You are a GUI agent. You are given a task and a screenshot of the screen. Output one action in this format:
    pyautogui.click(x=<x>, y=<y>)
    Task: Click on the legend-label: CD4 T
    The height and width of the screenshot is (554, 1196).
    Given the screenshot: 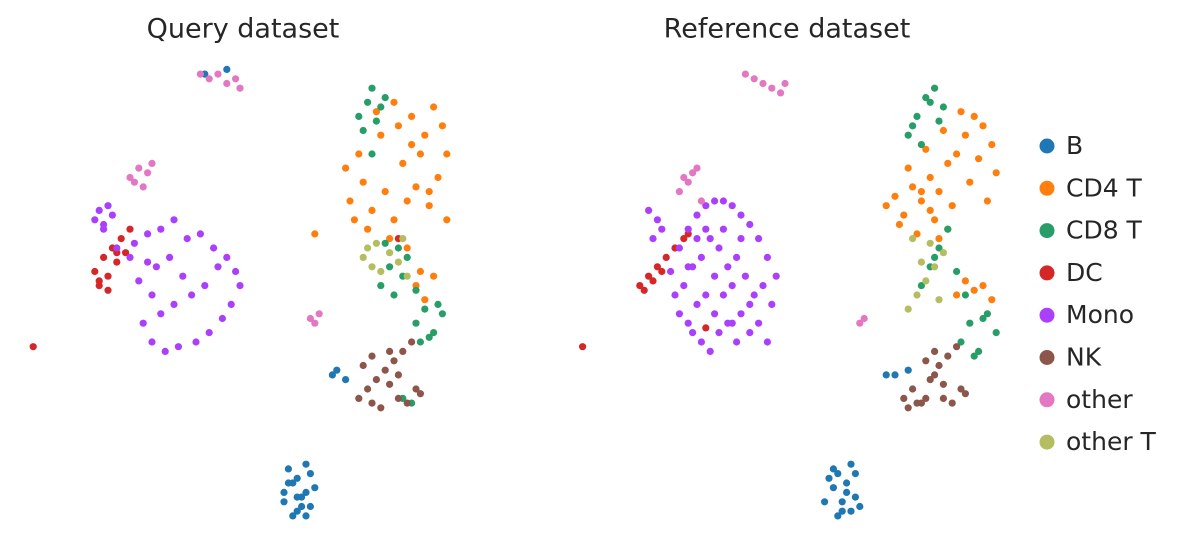 What is the action you would take?
    pyautogui.click(x=1104, y=187)
    